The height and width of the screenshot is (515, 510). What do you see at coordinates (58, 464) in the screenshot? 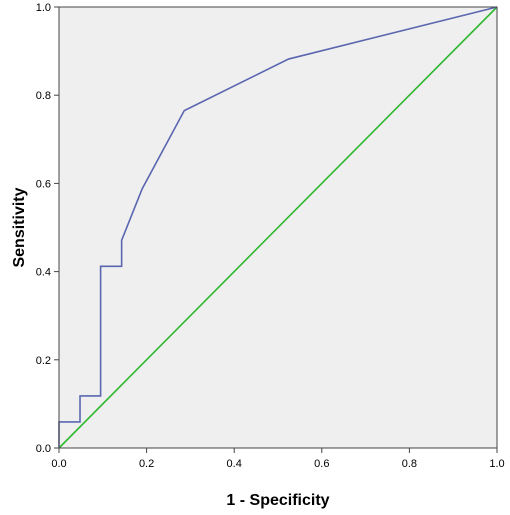
I see `x-tick-label: 0.0` at bounding box center [58, 464].